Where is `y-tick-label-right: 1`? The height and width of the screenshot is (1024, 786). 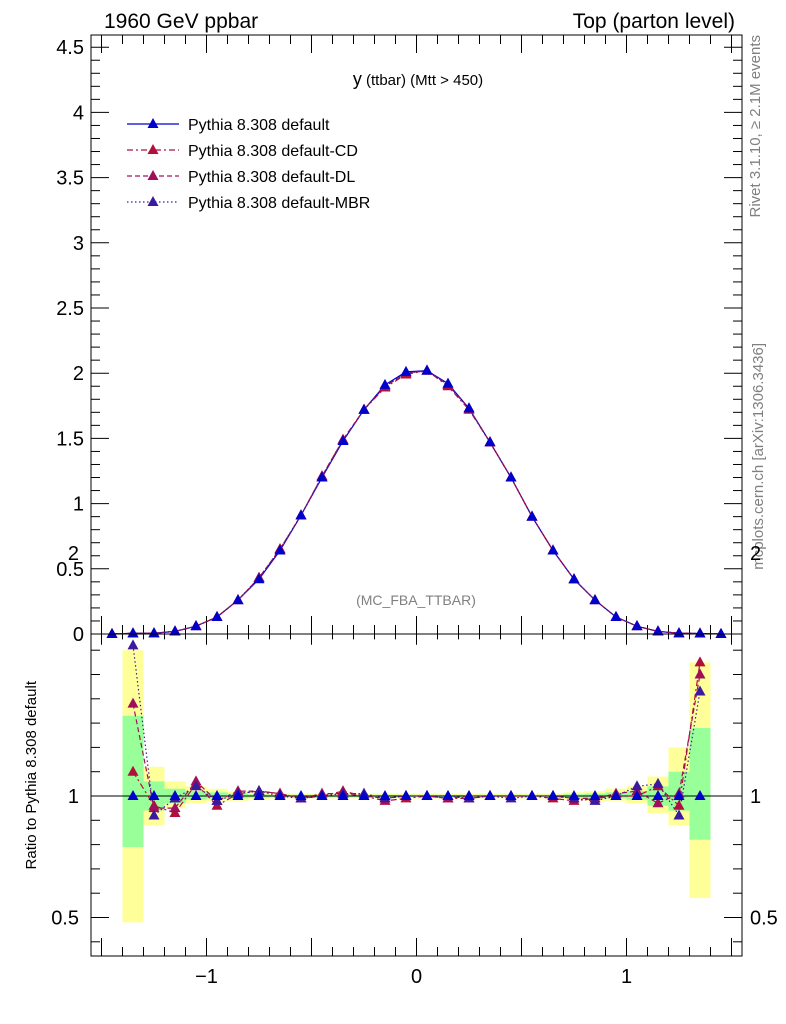
y-tick-label-right: 1 is located at coordinates (755, 797).